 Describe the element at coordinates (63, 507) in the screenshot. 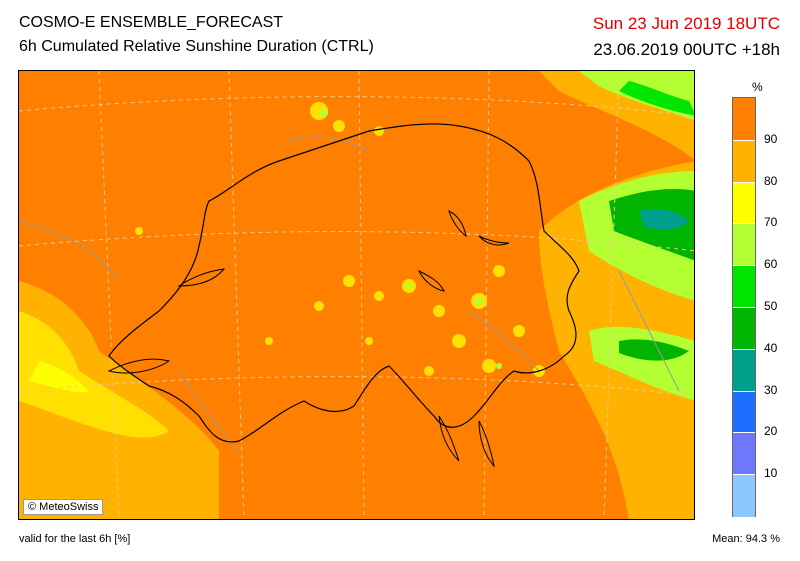

I see `copyright-label: © MeteoSwiss` at that location.